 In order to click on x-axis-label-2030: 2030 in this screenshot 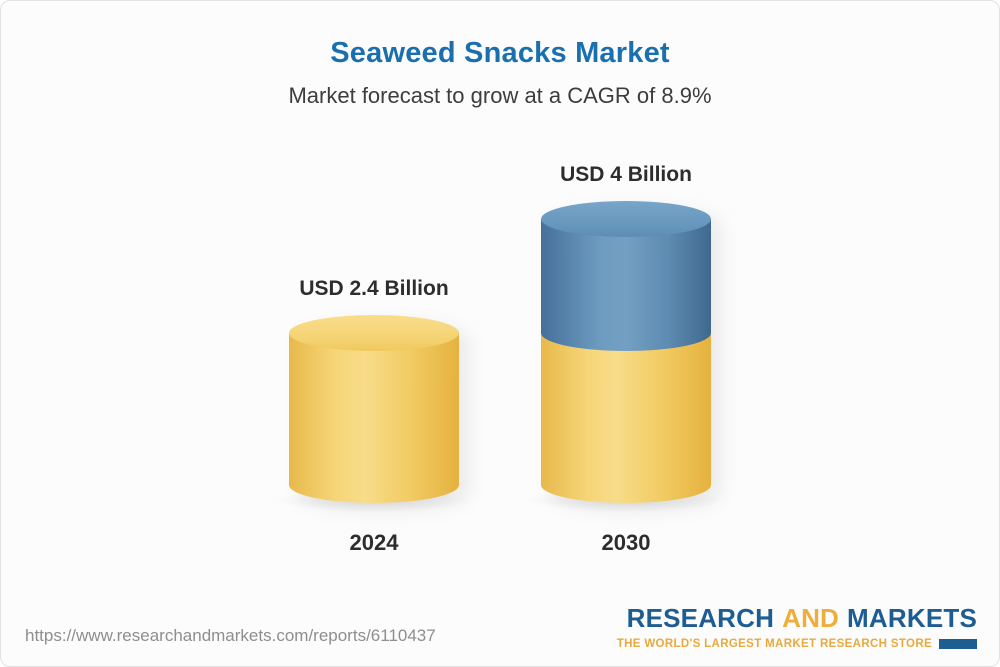, I will do `click(626, 542)`.